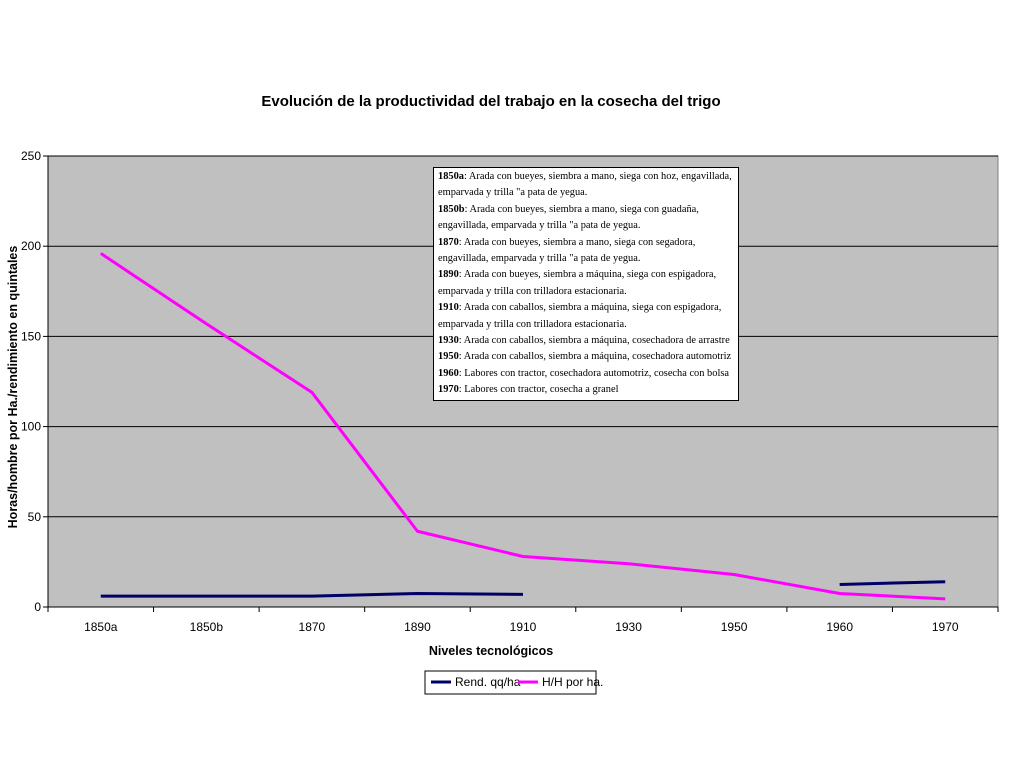 This screenshot has width=1024, height=768. I want to click on y-tick-label: 50, so click(35, 517).